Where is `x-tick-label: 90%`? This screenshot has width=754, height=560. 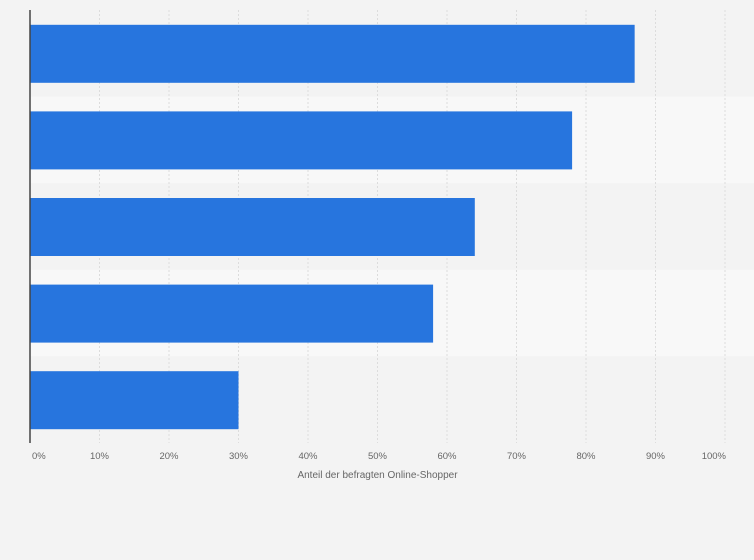
x-tick-label: 90% is located at coordinates (656, 456).